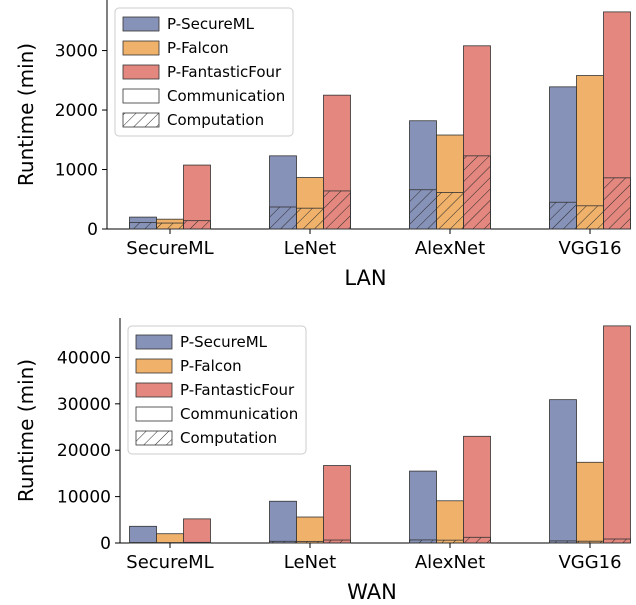  Describe the element at coordinates (84, 451) in the screenshot. I see `y-tick-label: 20000` at that location.